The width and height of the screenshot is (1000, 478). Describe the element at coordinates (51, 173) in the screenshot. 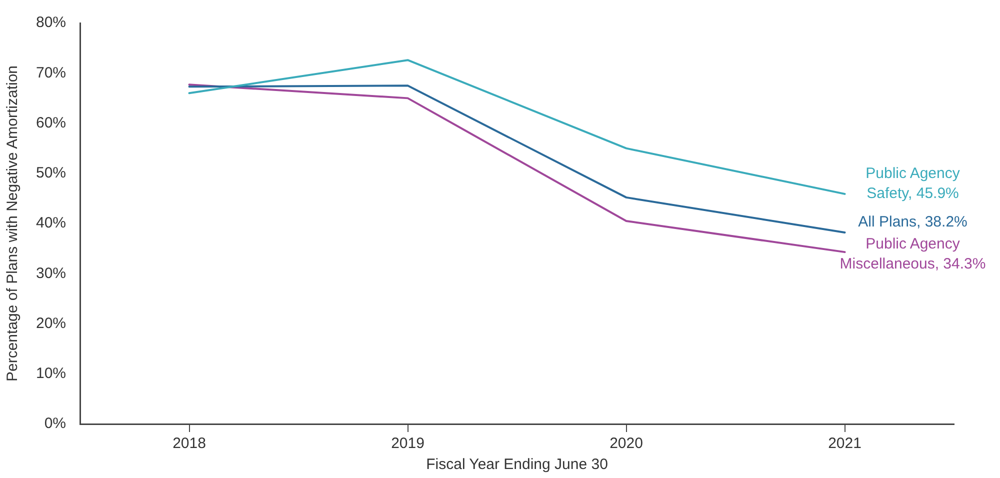

I see `y-tick-label: 50%` at that location.